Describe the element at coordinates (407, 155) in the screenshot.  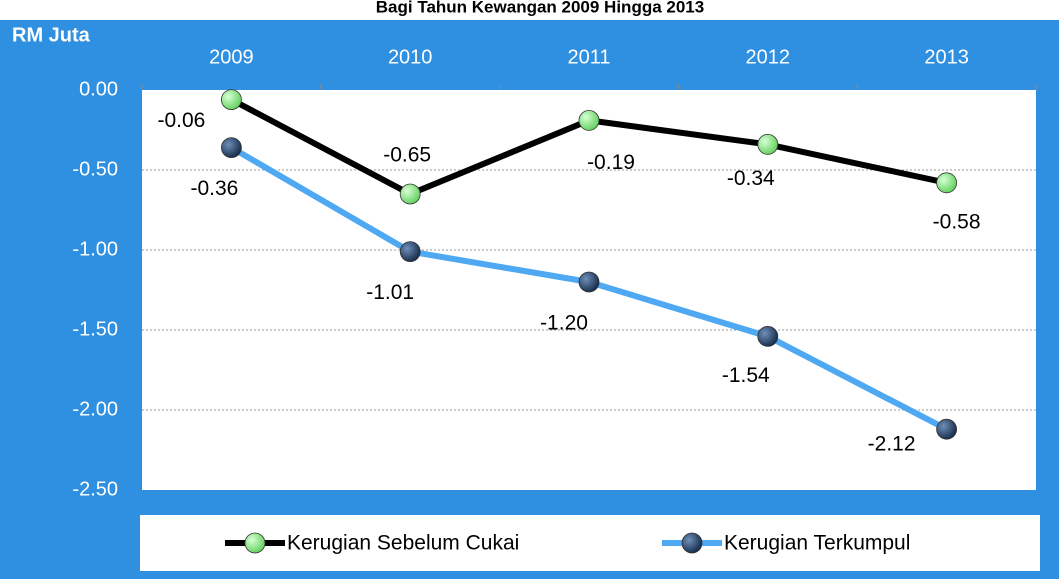
I see `data-label: -0.65` at that location.